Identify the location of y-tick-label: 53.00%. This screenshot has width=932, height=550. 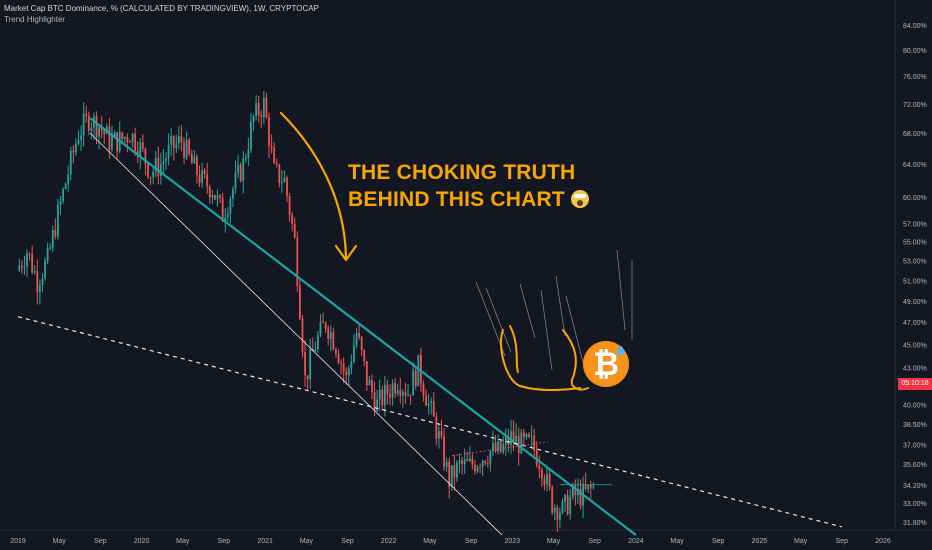
(915, 262).